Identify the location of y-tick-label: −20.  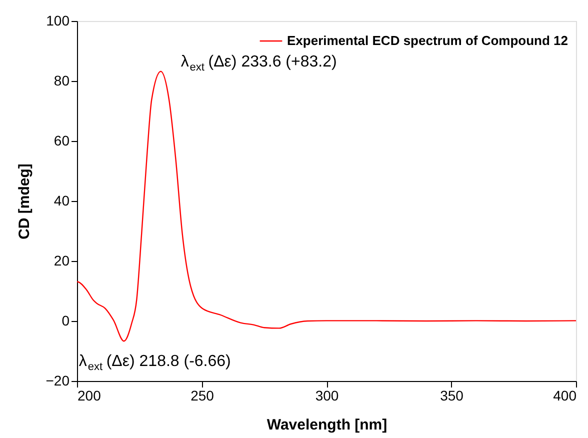
(58, 380).